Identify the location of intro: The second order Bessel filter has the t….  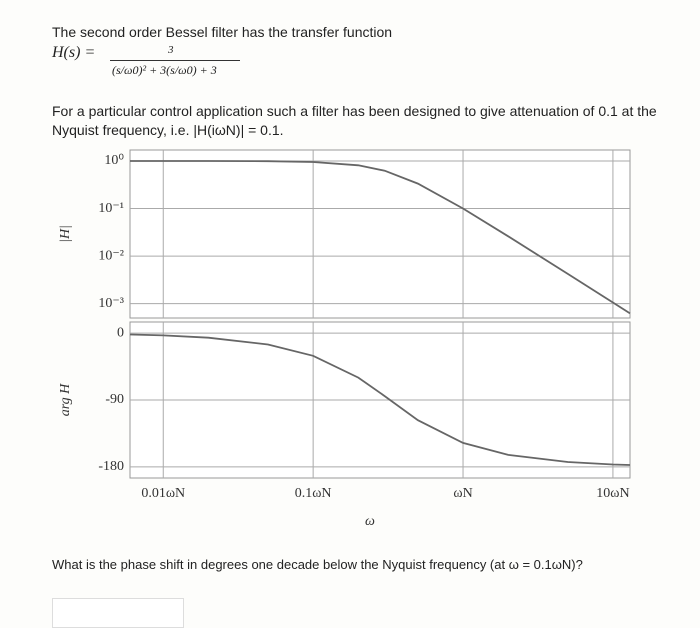
(222, 32).